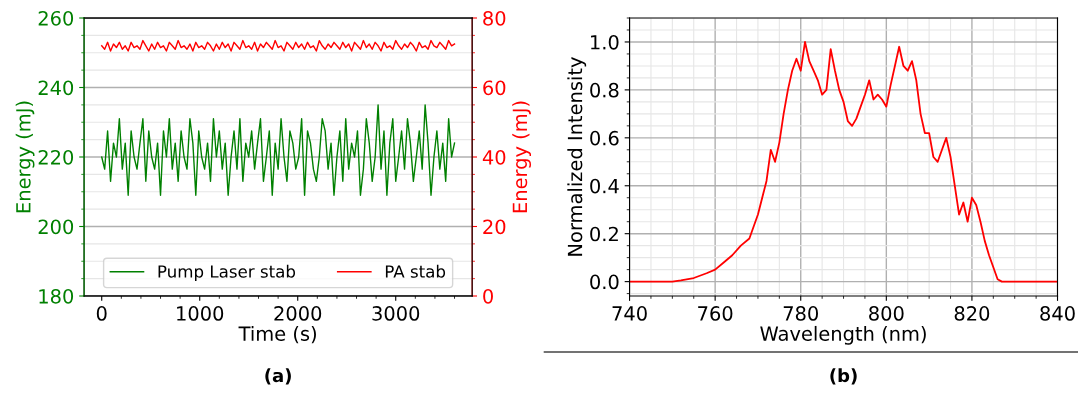 The width and height of the screenshot is (1078, 400). Describe the element at coordinates (604, 138) in the screenshot. I see `y-tick-label: 0.6` at that location.